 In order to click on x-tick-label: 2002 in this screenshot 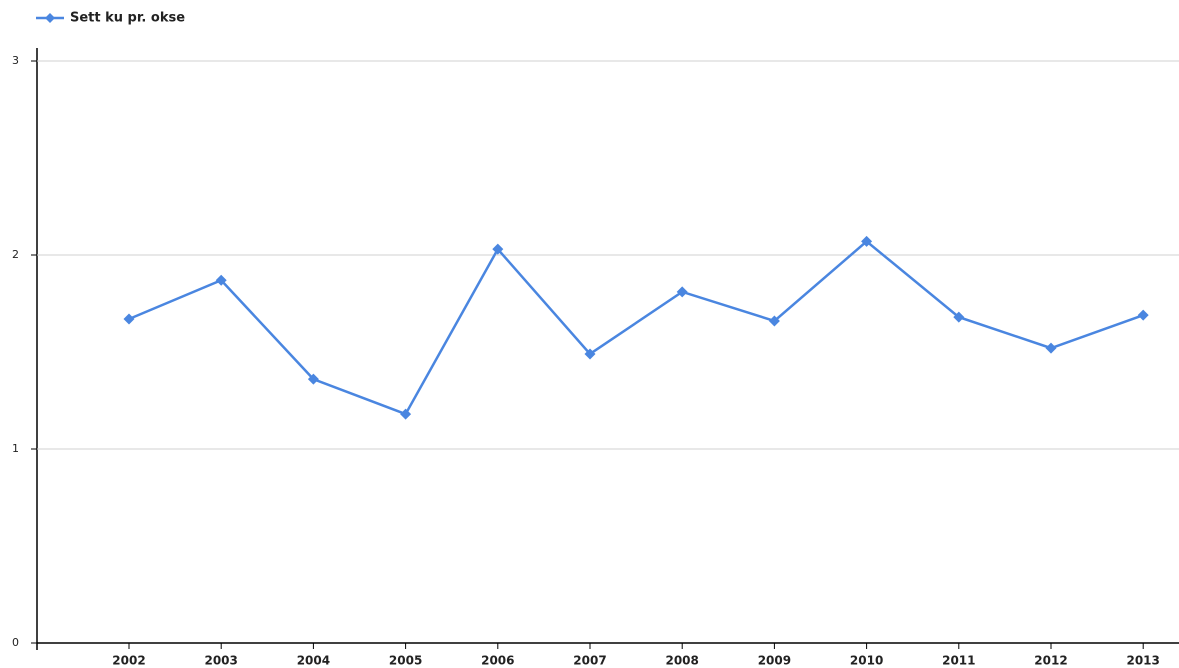, I will do `click(128, 661)`.